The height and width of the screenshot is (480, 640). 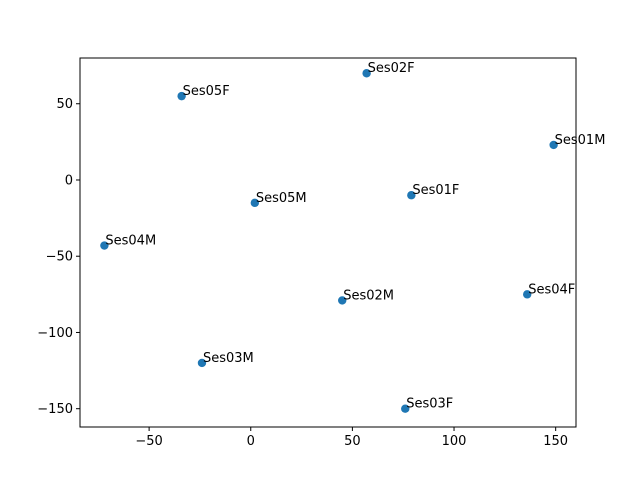 What do you see at coordinates (206, 91) in the screenshot?
I see `point-label: Ses05F` at bounding box center [206, 91].